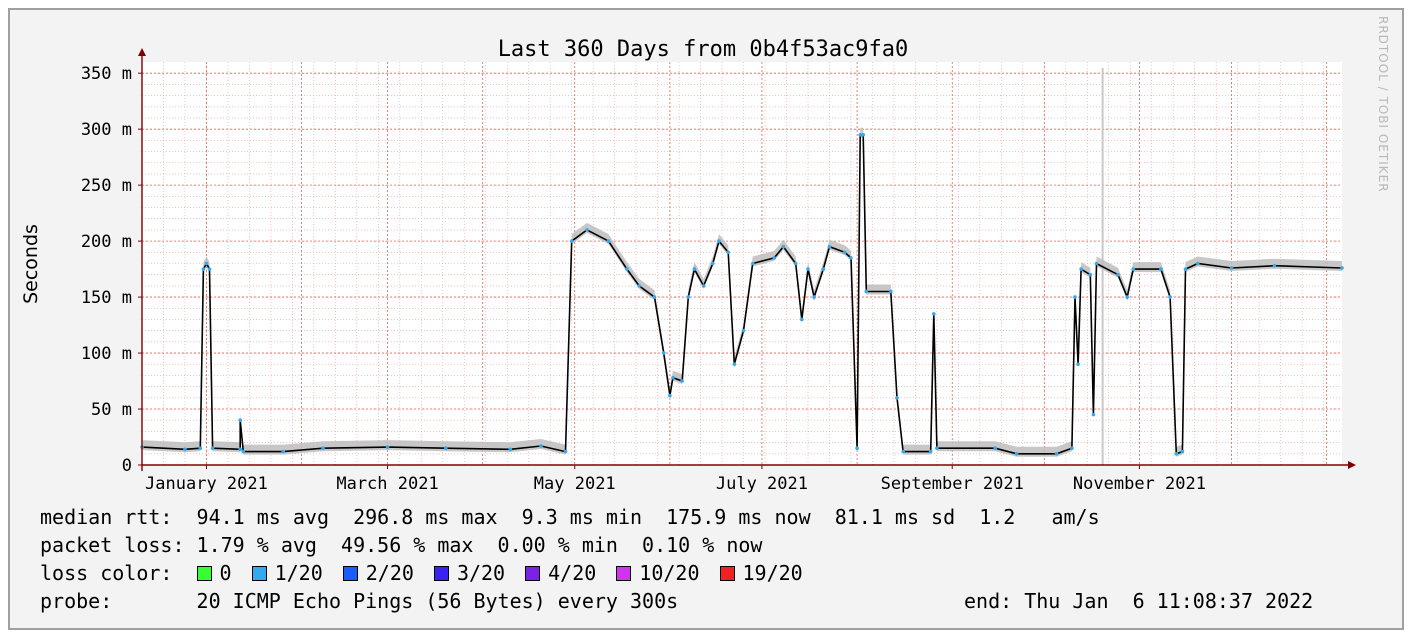 The width and height of the screenshot is (1414, 642). What do you see at coordinates (387, 484) in the screenshot?
I see `x-tick-label: March 2021` at bounding box center [387, 484].